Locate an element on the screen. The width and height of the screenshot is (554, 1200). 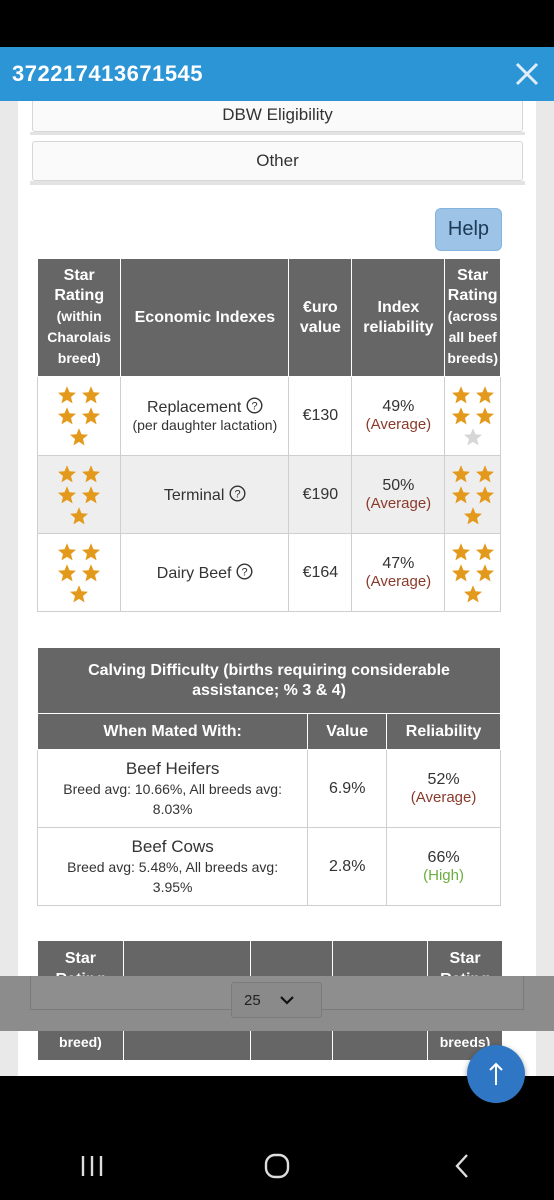
back-icon is located at coordinates (461, 1165).